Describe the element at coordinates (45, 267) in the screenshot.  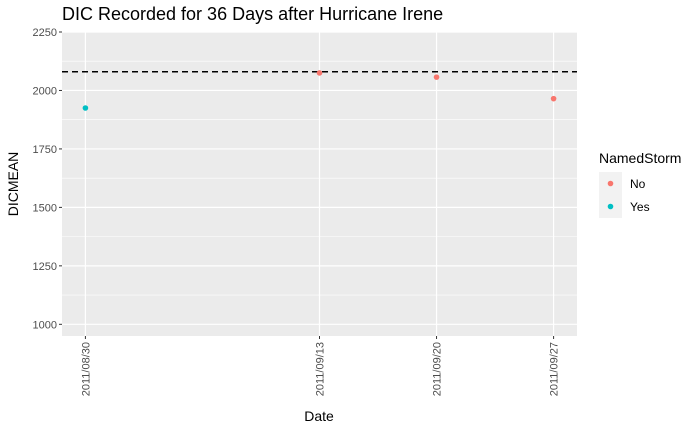
I see `y-tick-label: 1250` at that location.